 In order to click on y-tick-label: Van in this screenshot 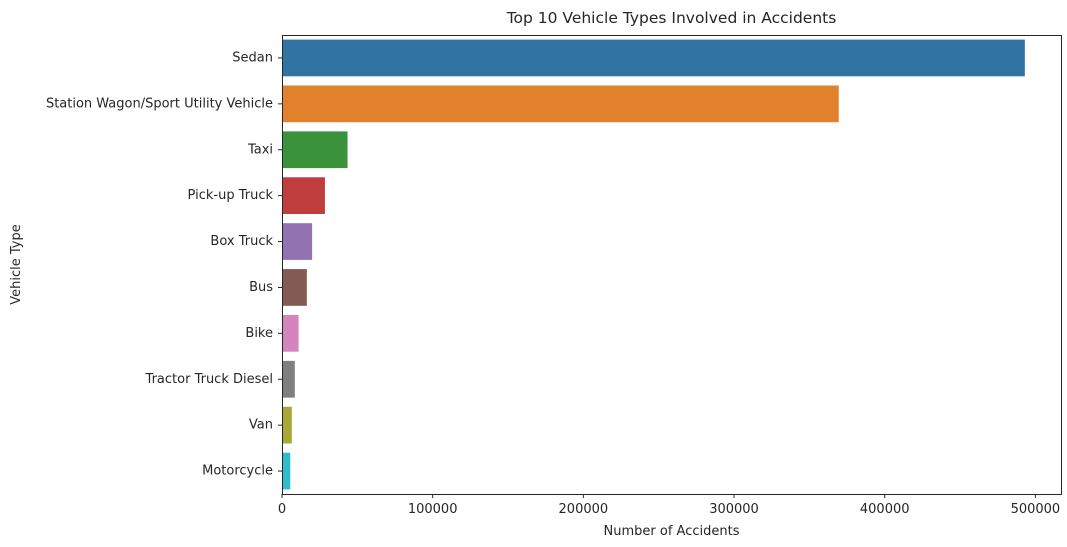, I will do `click(261, 425)`.